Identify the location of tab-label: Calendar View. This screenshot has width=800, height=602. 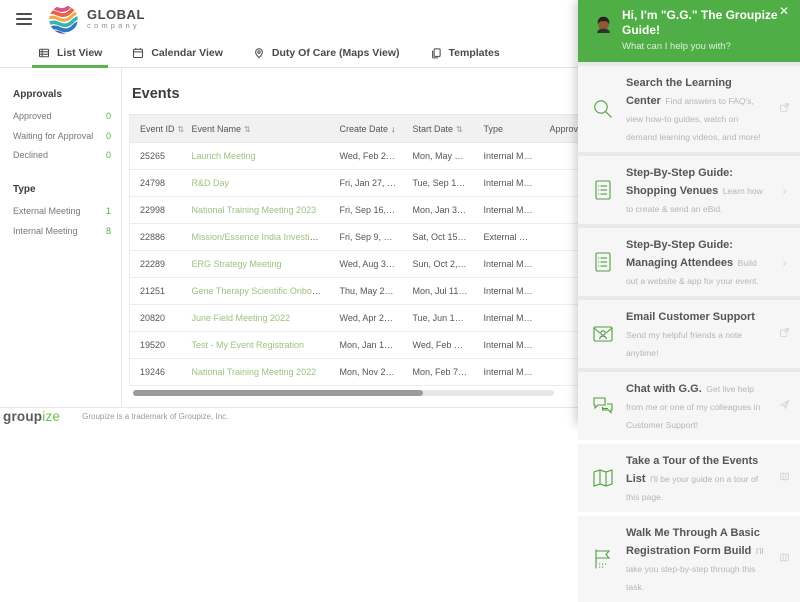
(187, 52).